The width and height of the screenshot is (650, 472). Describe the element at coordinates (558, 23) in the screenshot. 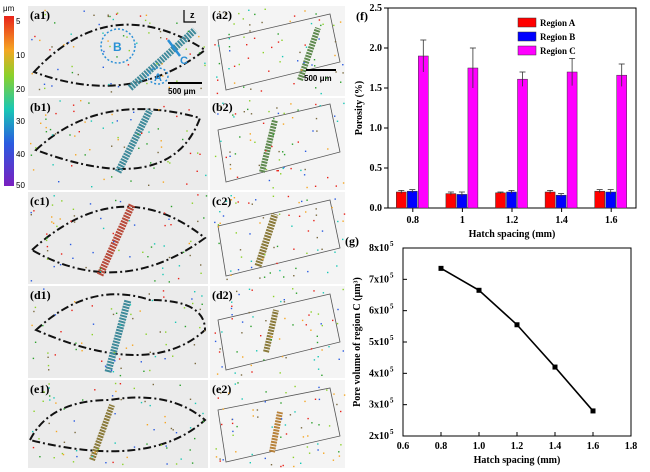

I see `legend-label: Region A` at that location.